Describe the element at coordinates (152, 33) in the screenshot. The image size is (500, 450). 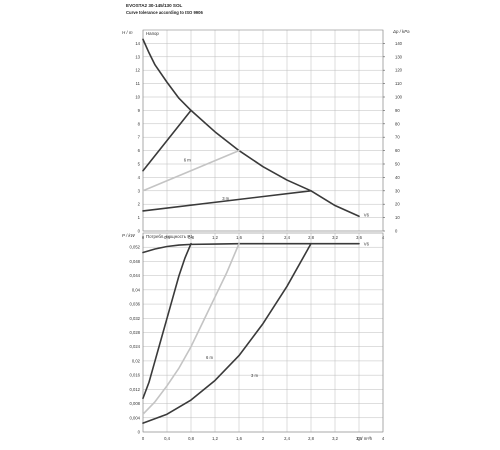
I see `panel-label: Напор` at that location.